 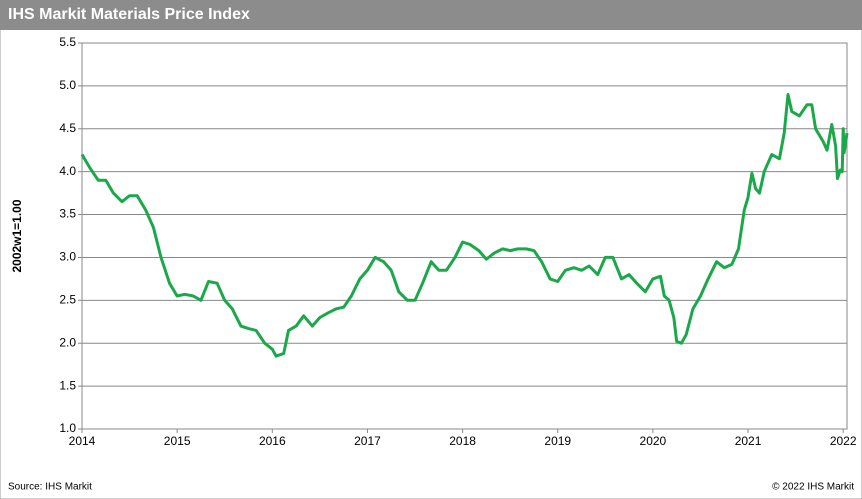 I want to click on title-bar, so click(x=431, y=15).